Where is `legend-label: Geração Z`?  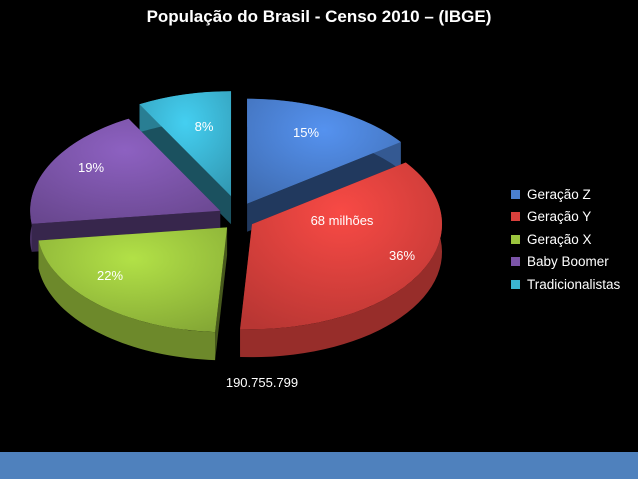 legend-label: Geração Z is located at coordinates (559, 194).